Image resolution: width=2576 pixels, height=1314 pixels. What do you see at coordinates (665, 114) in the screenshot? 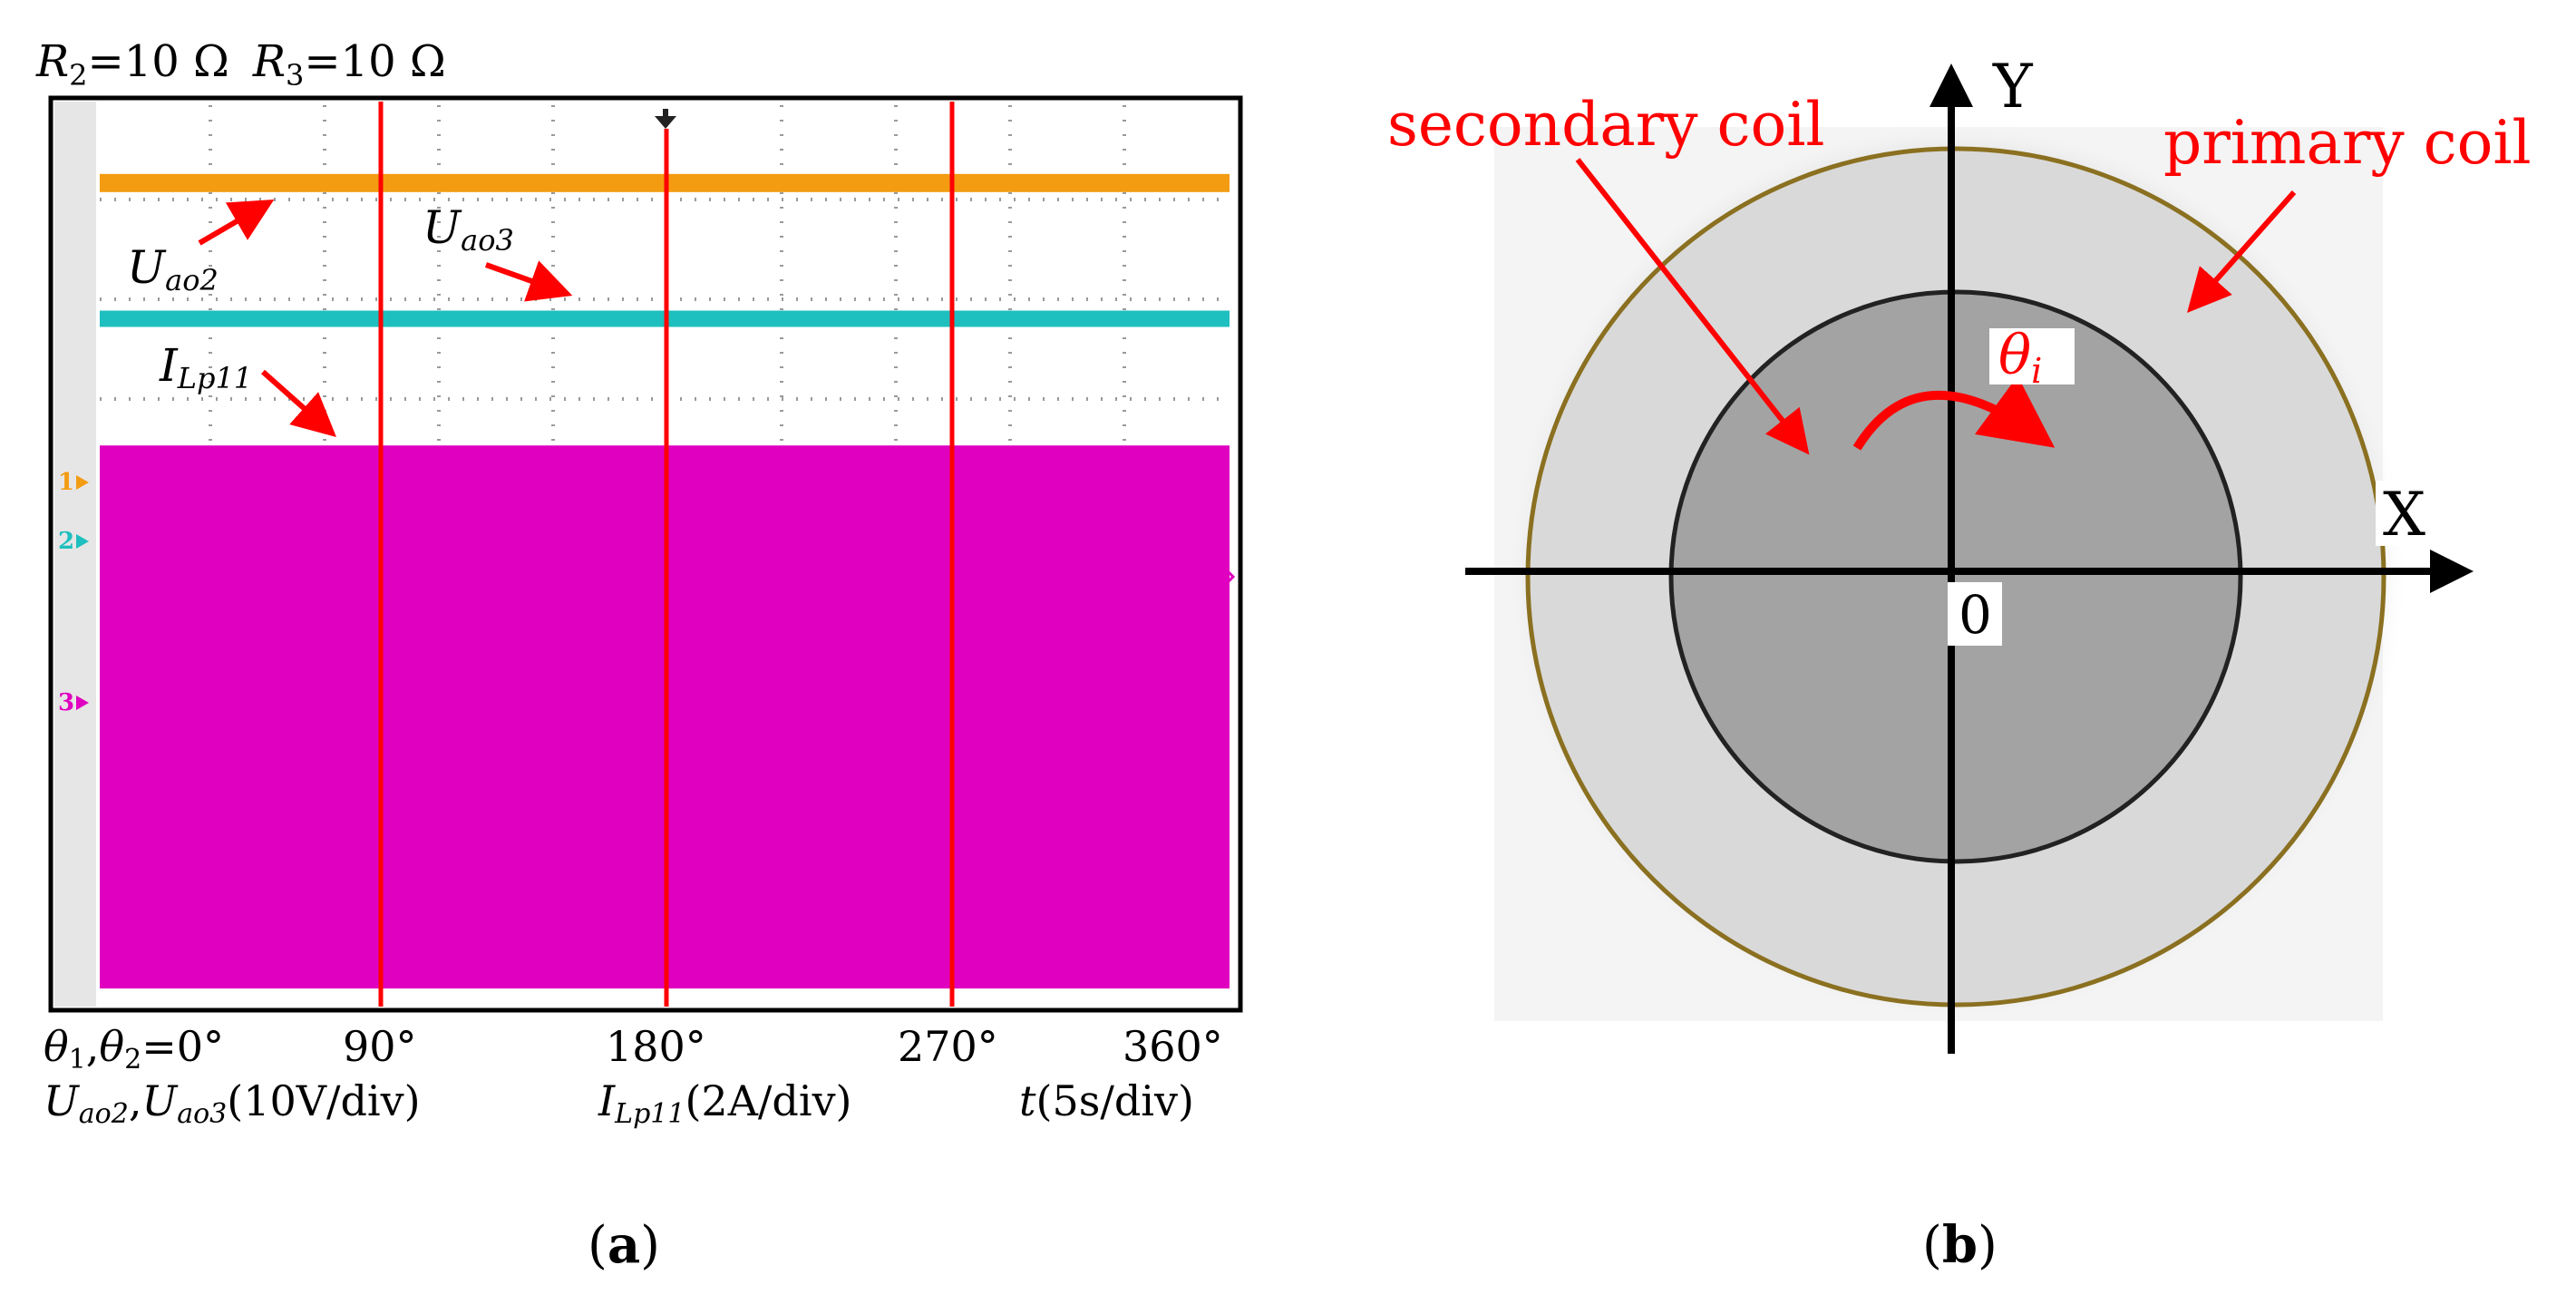
I see `trigger-marker-stem` at bounding box center [665, 114].